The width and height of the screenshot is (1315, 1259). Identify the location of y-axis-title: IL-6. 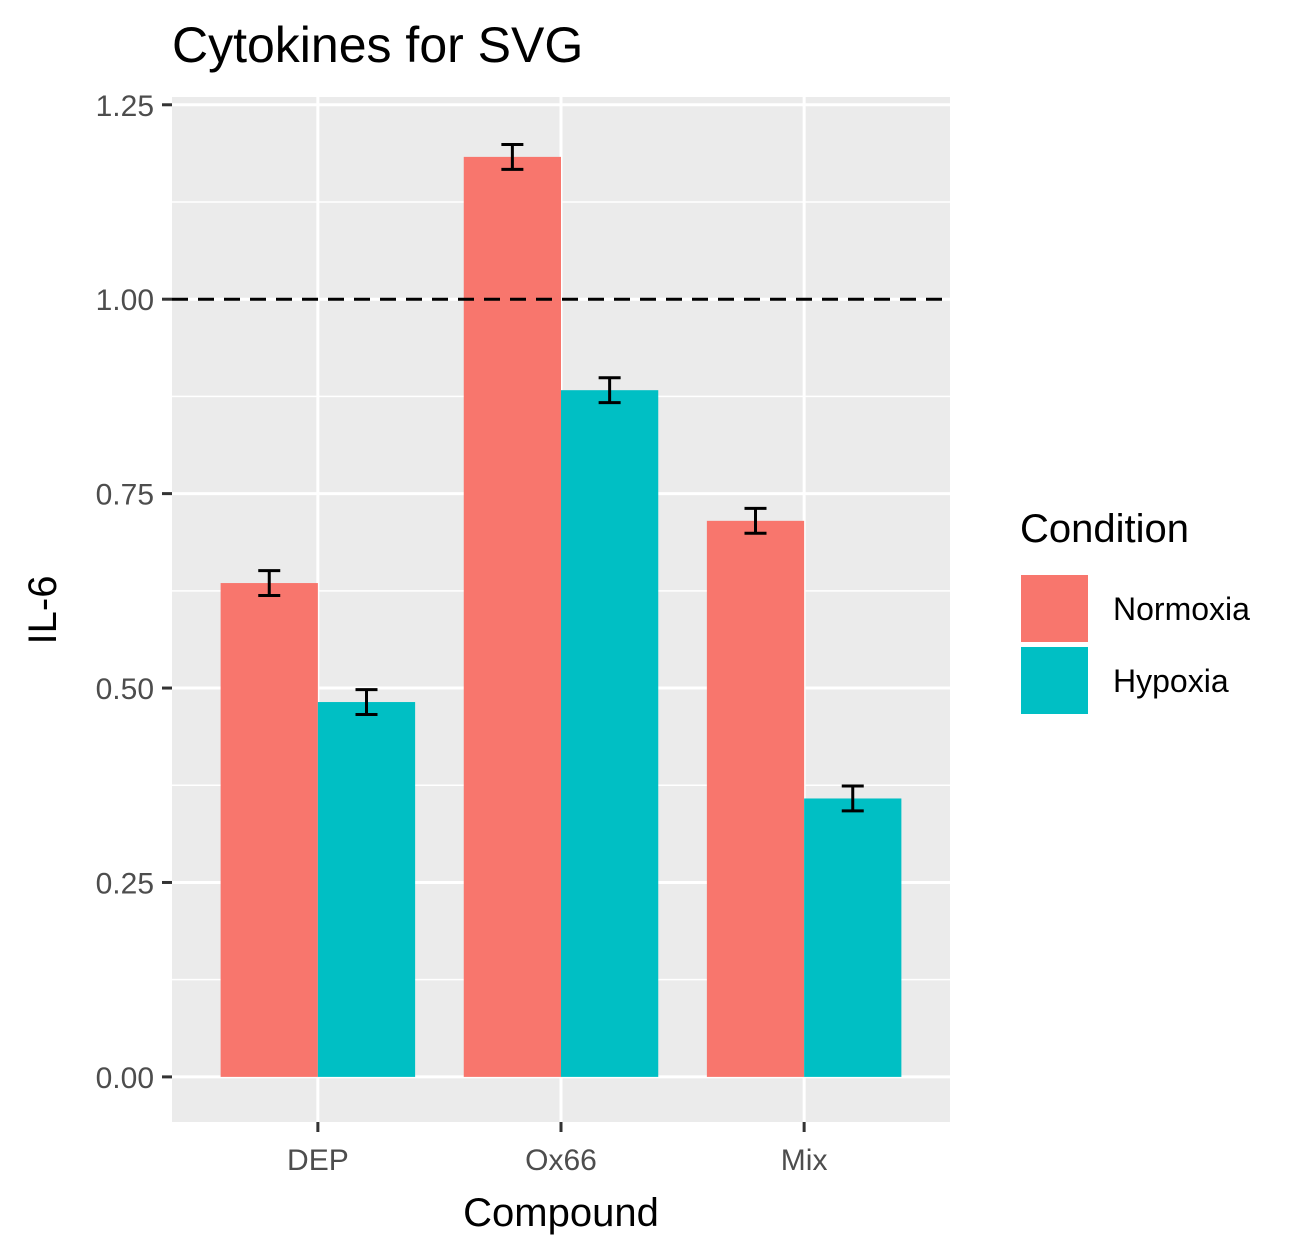
(43, 610).